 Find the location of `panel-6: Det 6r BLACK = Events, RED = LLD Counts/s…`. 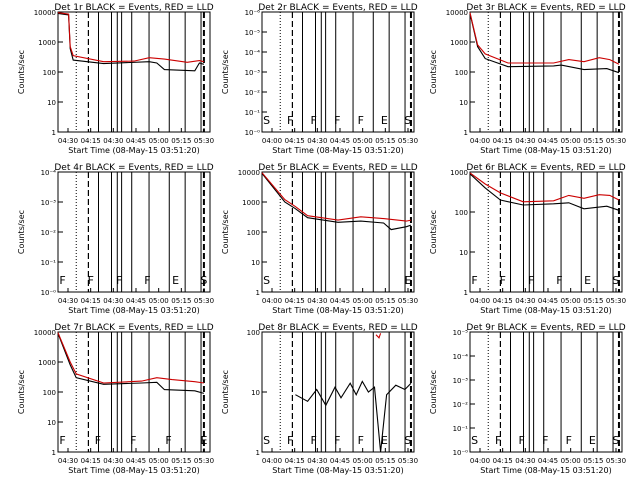

panel-6: Det 6r BLACK = Events, RED = LLD Counts/s… is located at coordinates (527, 239).